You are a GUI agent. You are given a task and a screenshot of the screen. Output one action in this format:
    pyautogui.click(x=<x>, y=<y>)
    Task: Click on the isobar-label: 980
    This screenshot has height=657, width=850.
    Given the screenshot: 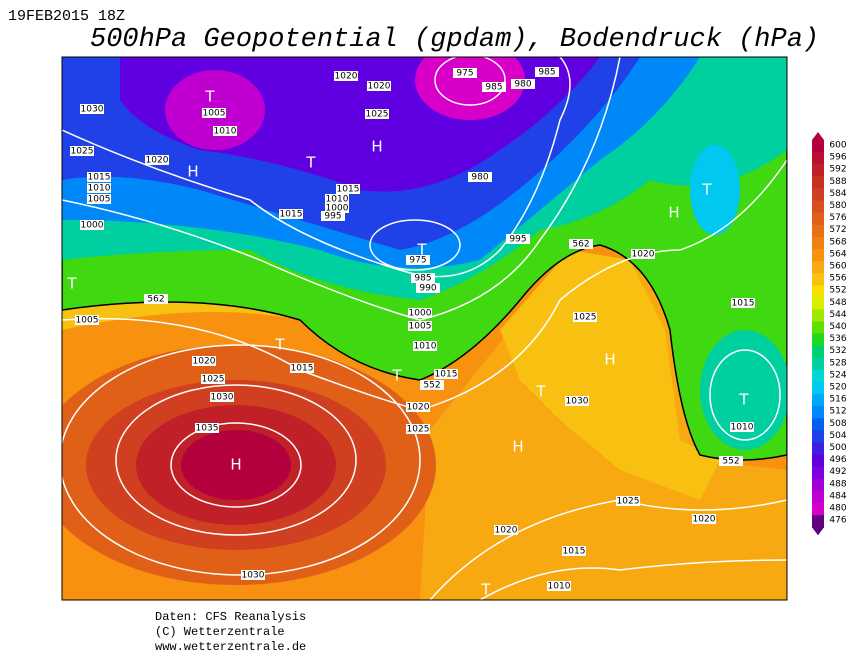 What is the action you would take?
    pyautogui.click(x=522, y=85)
    